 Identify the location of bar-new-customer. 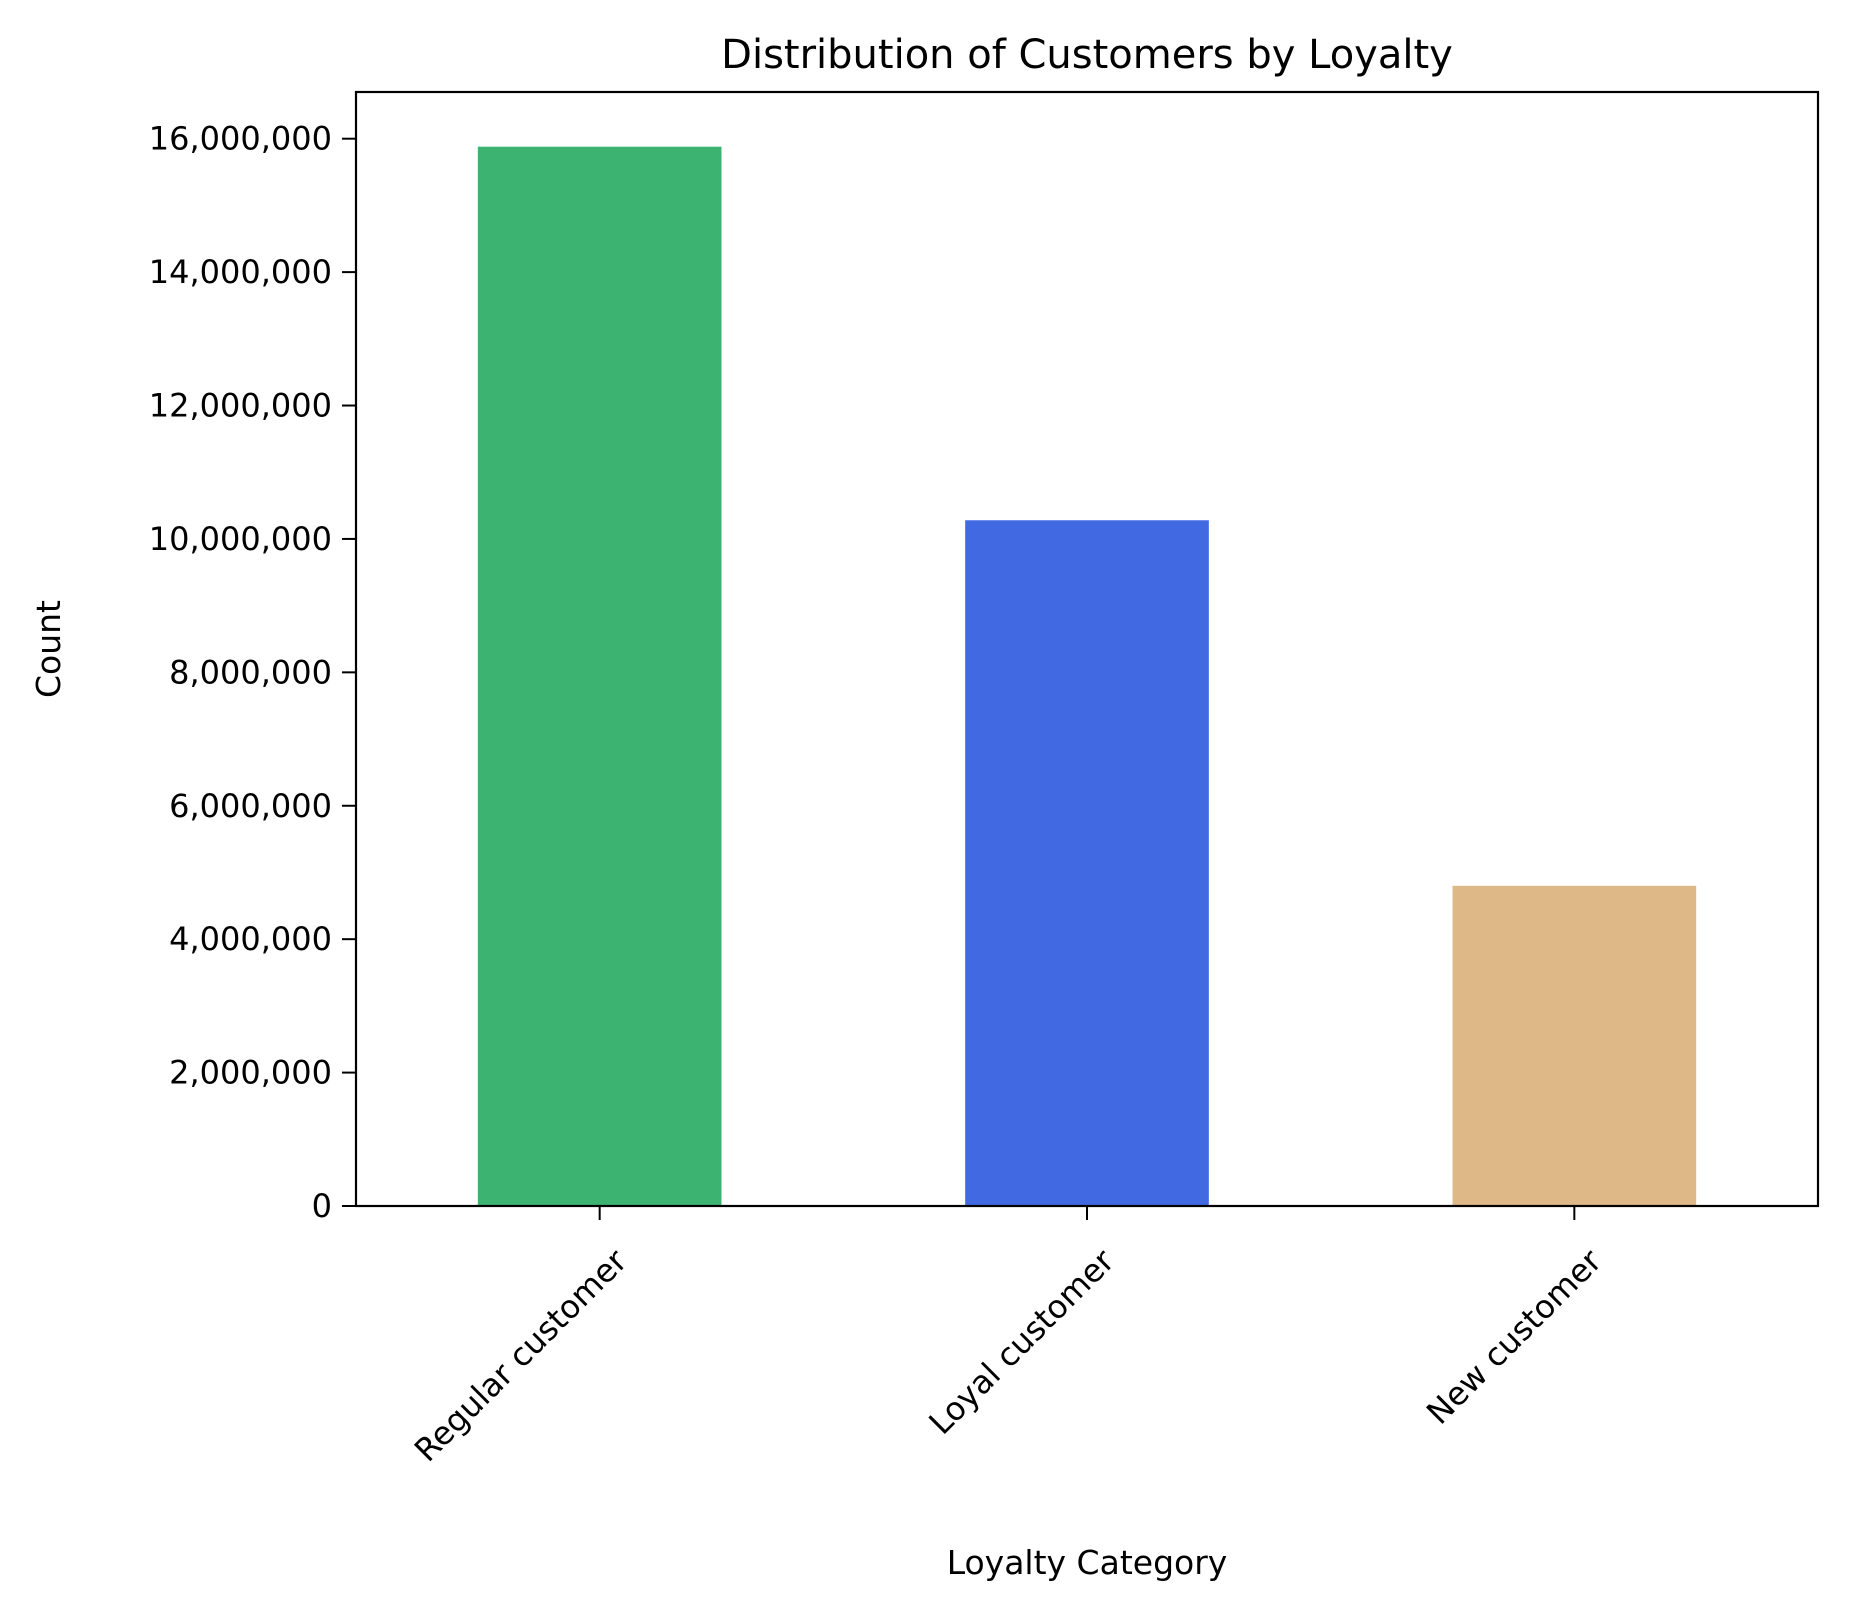
(1574, 1045).